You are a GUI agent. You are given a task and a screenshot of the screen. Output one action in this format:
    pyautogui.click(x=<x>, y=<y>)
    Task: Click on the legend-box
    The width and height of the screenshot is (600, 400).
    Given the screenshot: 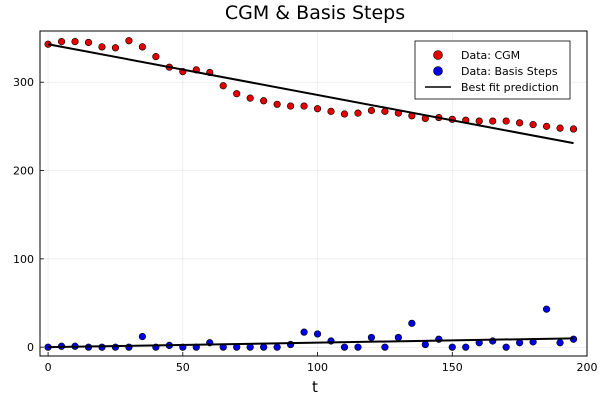 What is the action you would take?
    pyautogui.click(x=492, y=70)
    